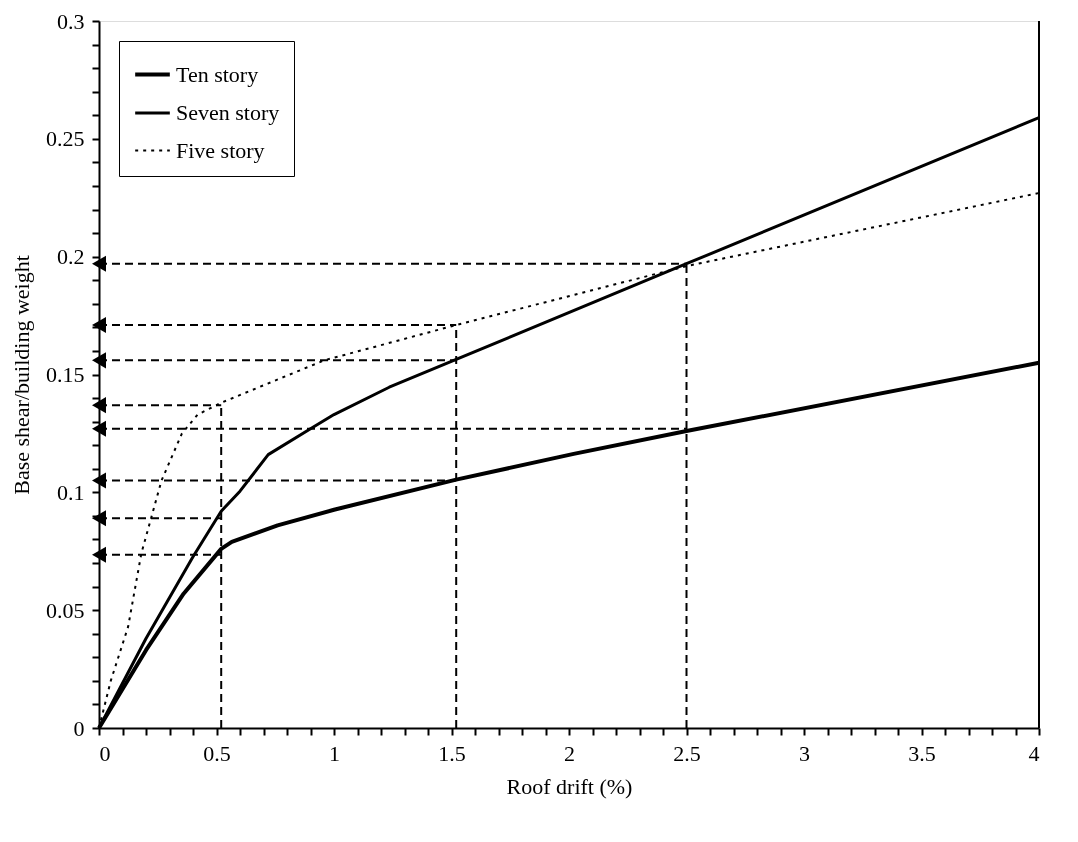 This screenshot has width=1078, height=842. I want to click on x-tick-label: 2.5, so click(687, 753).